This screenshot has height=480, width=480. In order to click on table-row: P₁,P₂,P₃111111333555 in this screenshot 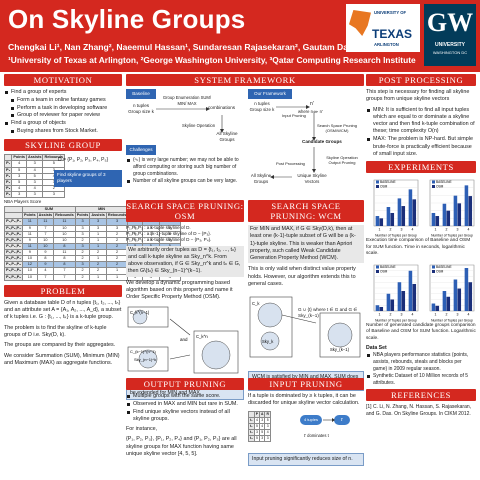, I will do `click(92, 222)`.